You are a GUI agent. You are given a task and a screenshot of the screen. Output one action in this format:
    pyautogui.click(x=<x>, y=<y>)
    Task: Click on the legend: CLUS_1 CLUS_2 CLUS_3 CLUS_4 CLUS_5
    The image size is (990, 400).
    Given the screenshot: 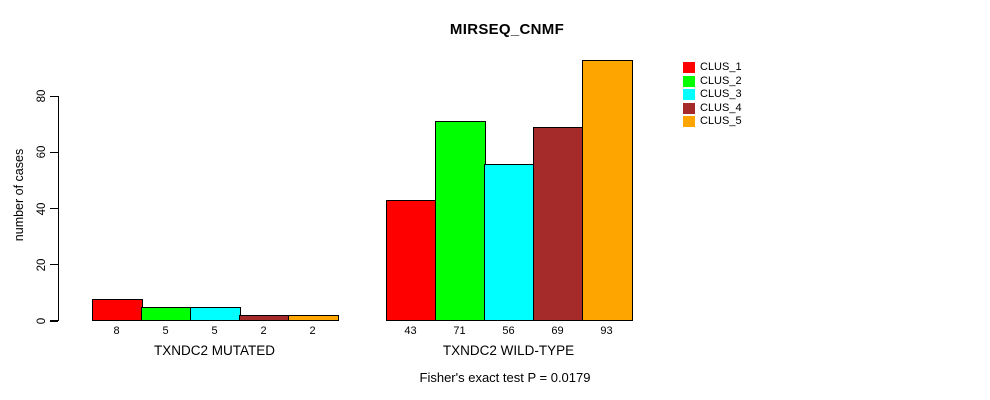 What is the action you would take?
    pyautogui.click(x=712, y=95)
    